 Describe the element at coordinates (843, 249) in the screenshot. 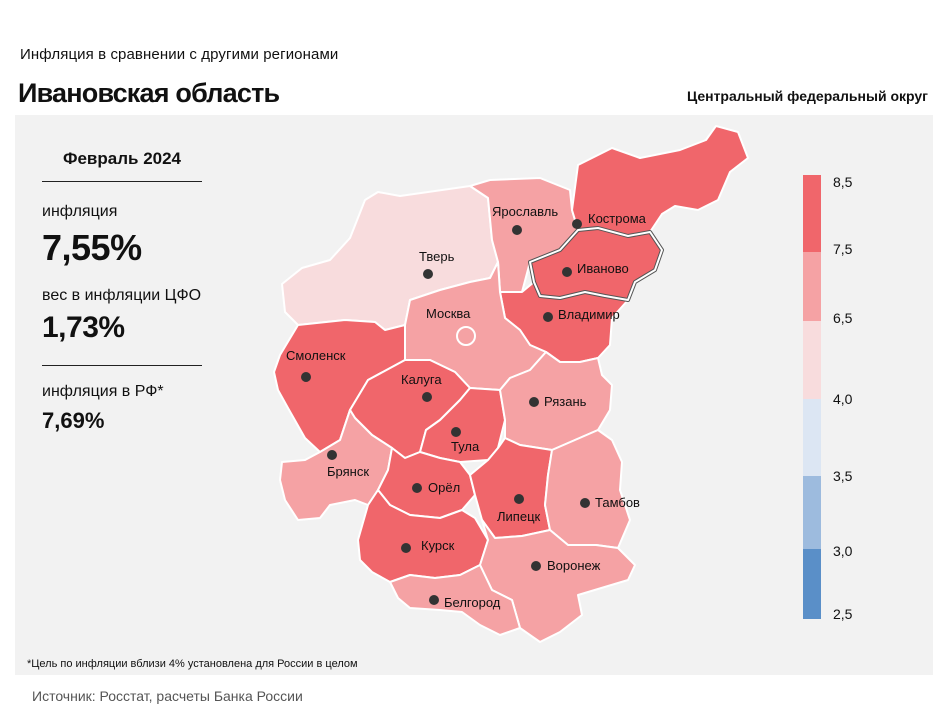

I see `legend-tick-2: 7,5` at that location.